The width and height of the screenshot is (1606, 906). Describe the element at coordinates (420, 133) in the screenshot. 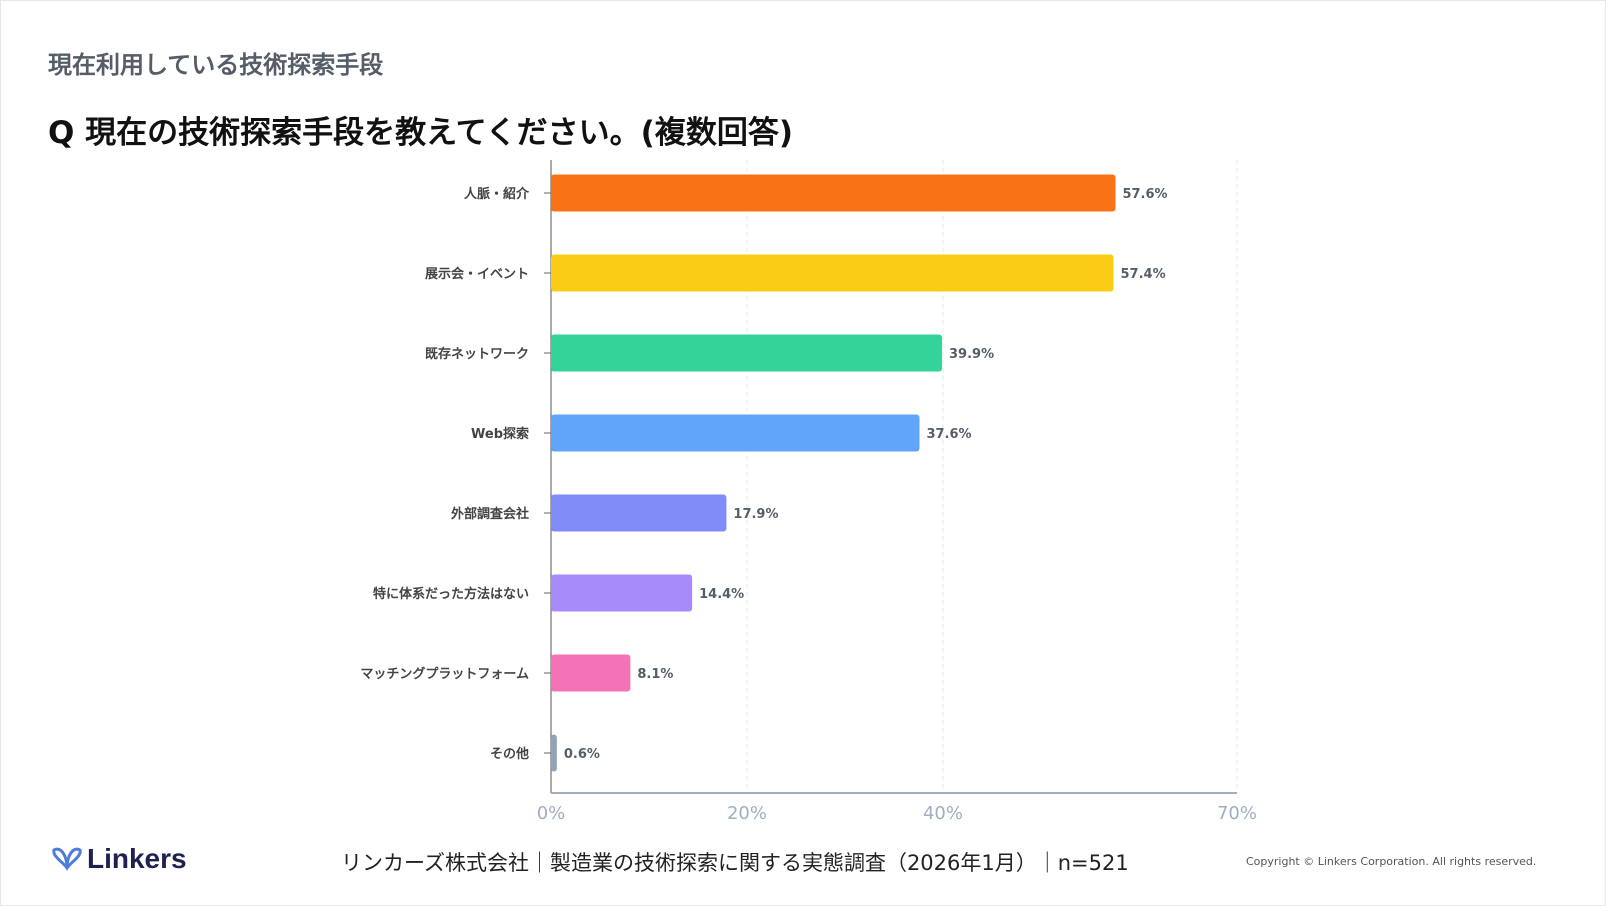

I see `question-title: Q 現在の技術探索手段を教えてください。(複数回答)` at that location.